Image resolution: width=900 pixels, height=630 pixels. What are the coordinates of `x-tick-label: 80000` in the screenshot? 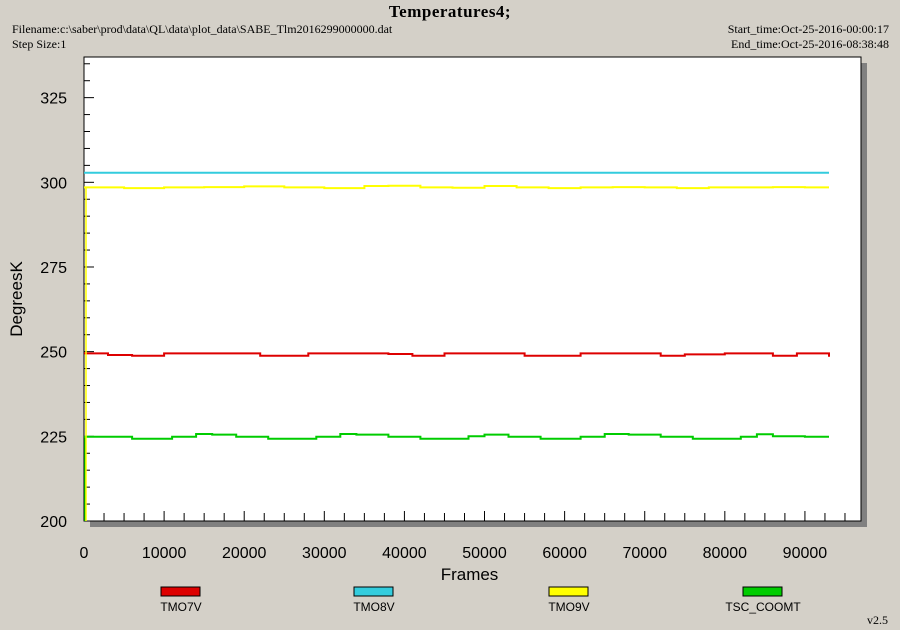 It's located at (725, 553).